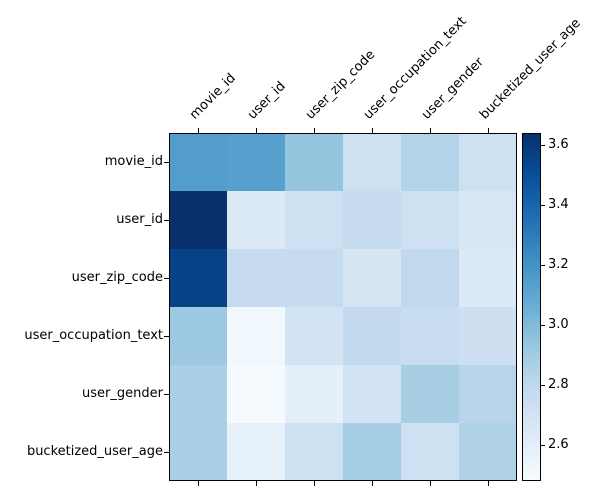 The width and height of the screenshot is (611, 498). Describe the element at coordinates (531, 307) in the screenshot. I see `colorbar` at that location.